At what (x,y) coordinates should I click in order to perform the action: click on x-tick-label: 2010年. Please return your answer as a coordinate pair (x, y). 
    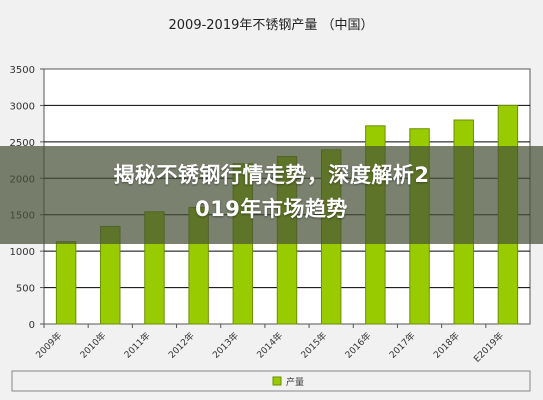
    Looking at the image, I should click on (92, 345).